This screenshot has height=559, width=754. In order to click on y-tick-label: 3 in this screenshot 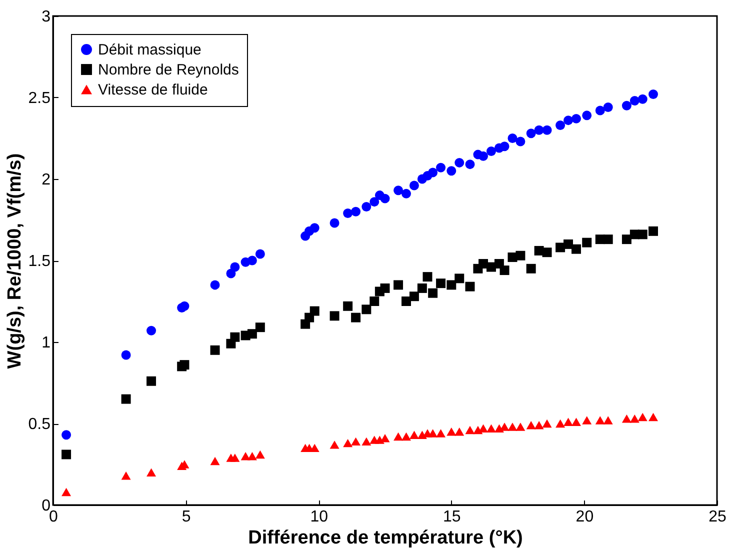, I will do `click(46, 17)`.